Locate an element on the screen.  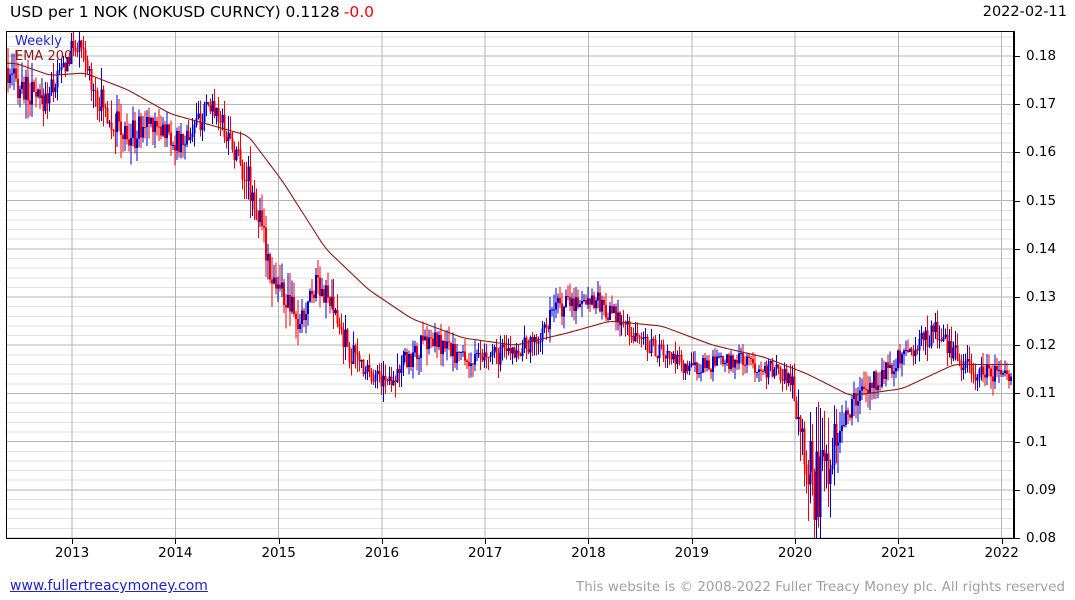
site-link: www.fullertreacymoney.com is located at coordinates (109, 586).